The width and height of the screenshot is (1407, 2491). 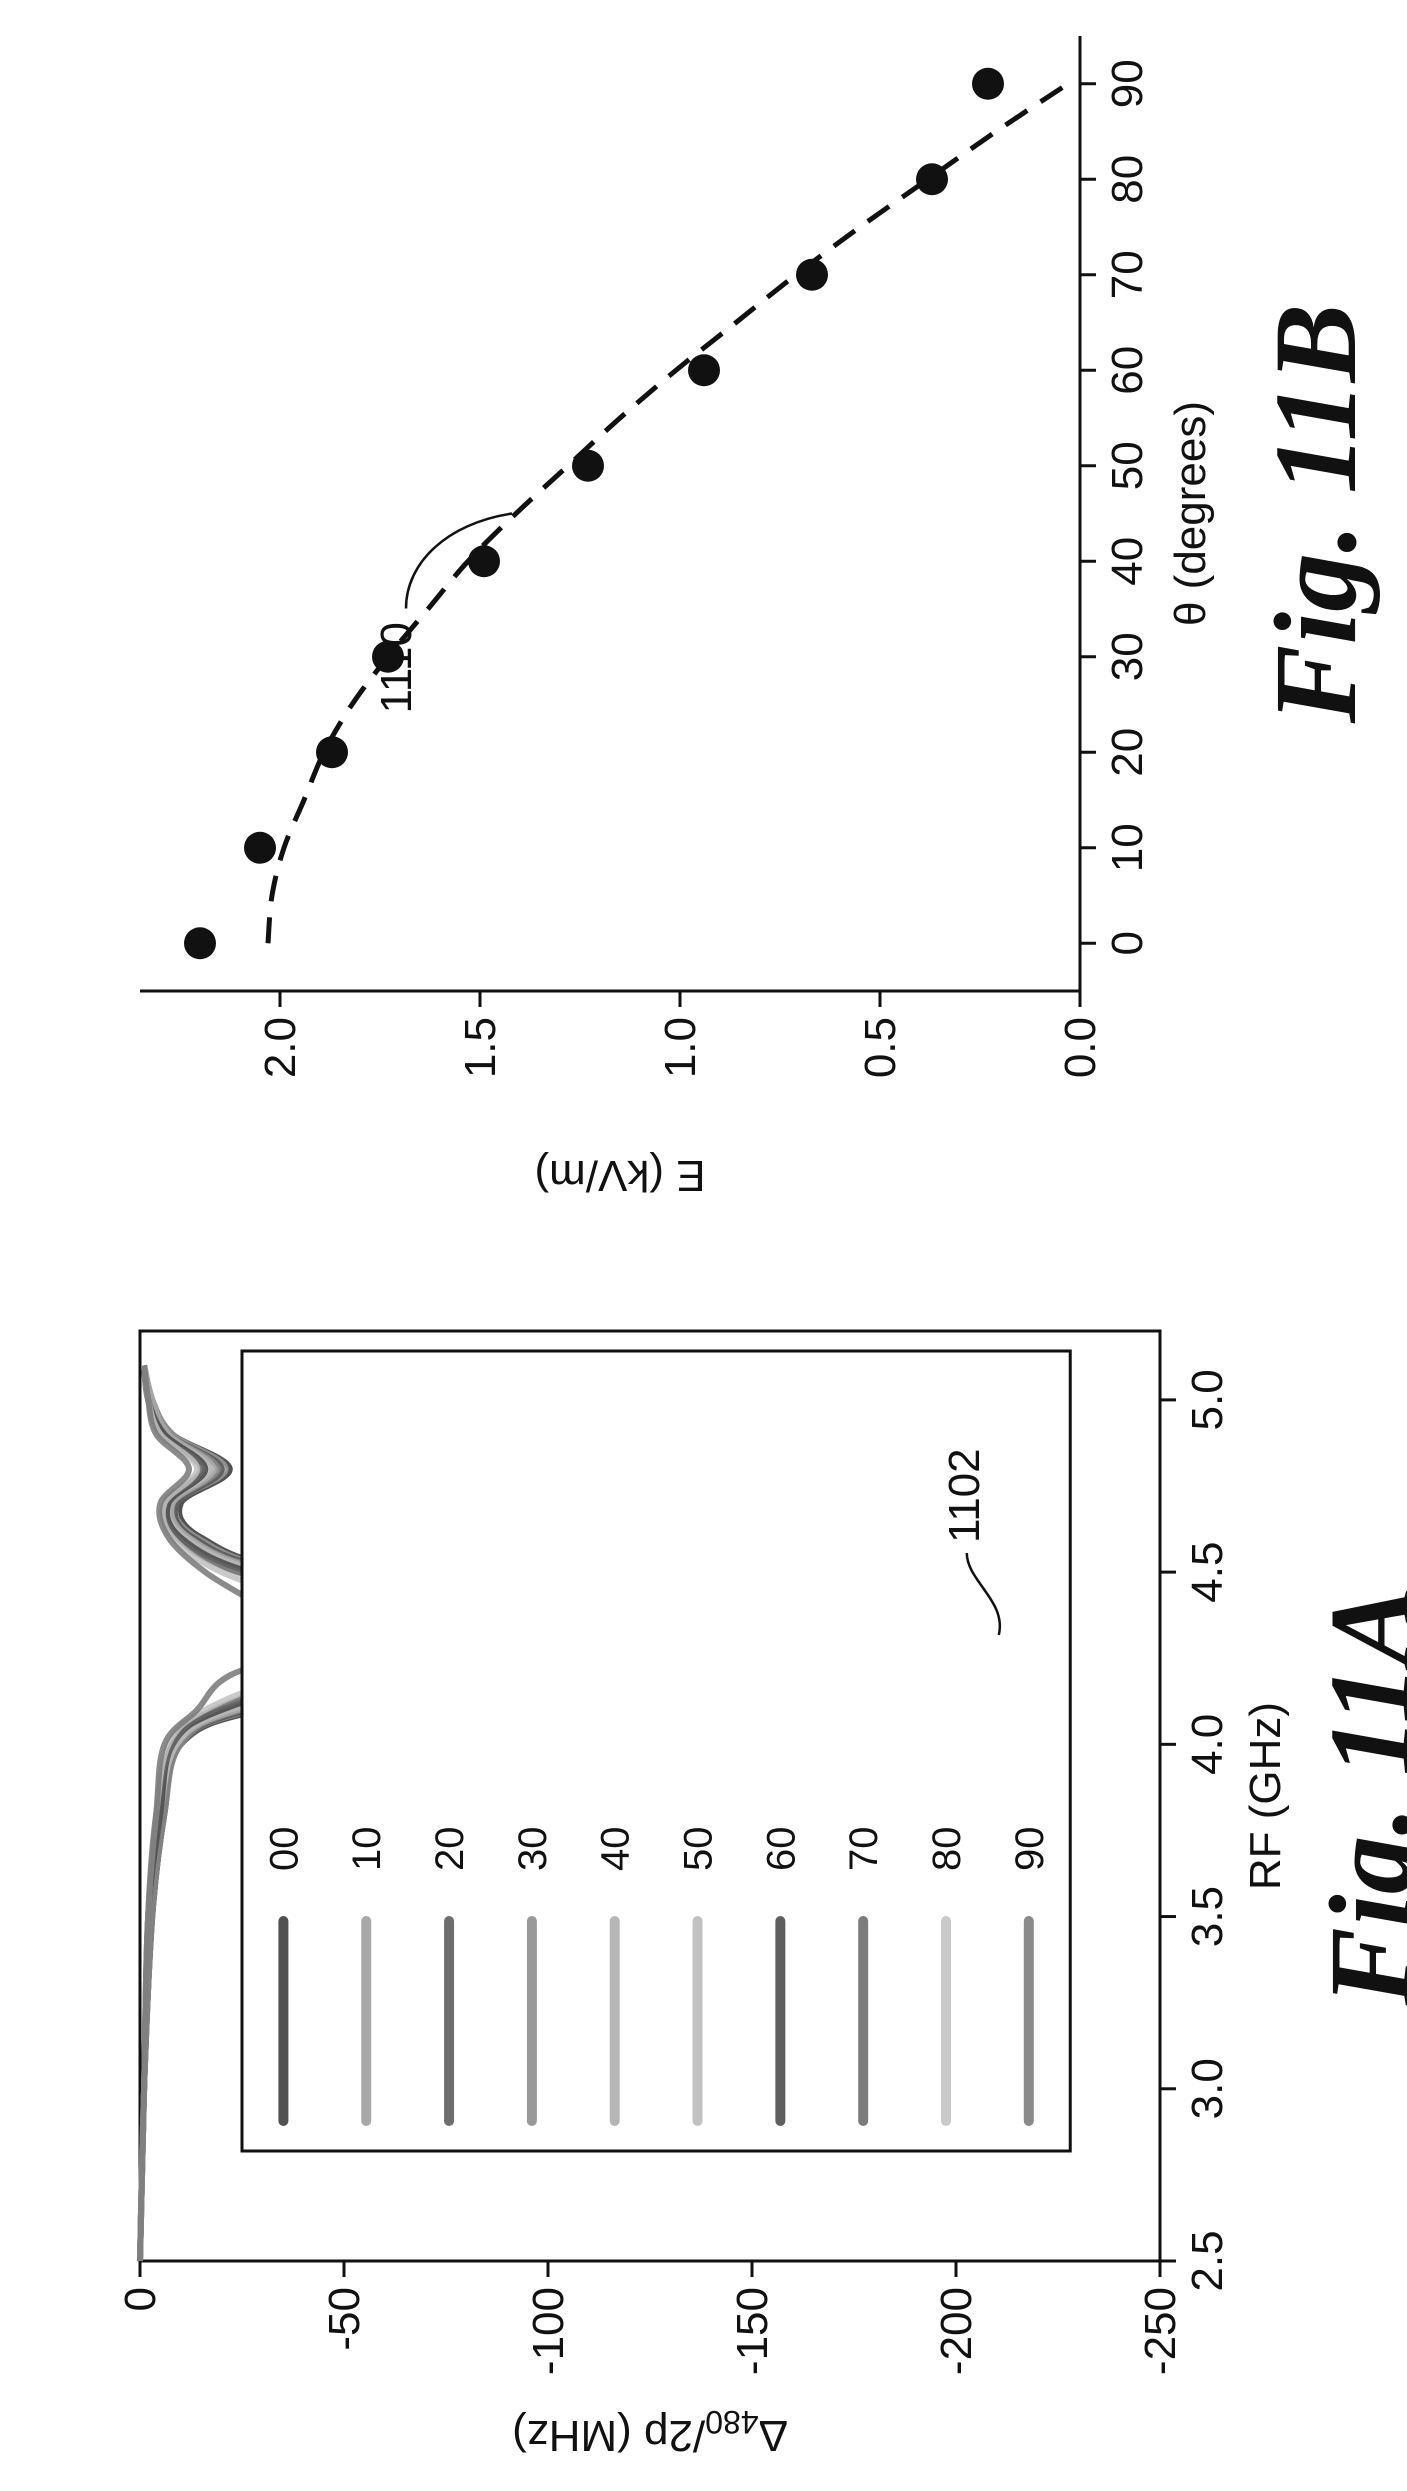 I want to click on fig-11a-x-axis: 2.5 3.0 3.5 4.0 4.5 5.0, so click(x=1196, y=1830).